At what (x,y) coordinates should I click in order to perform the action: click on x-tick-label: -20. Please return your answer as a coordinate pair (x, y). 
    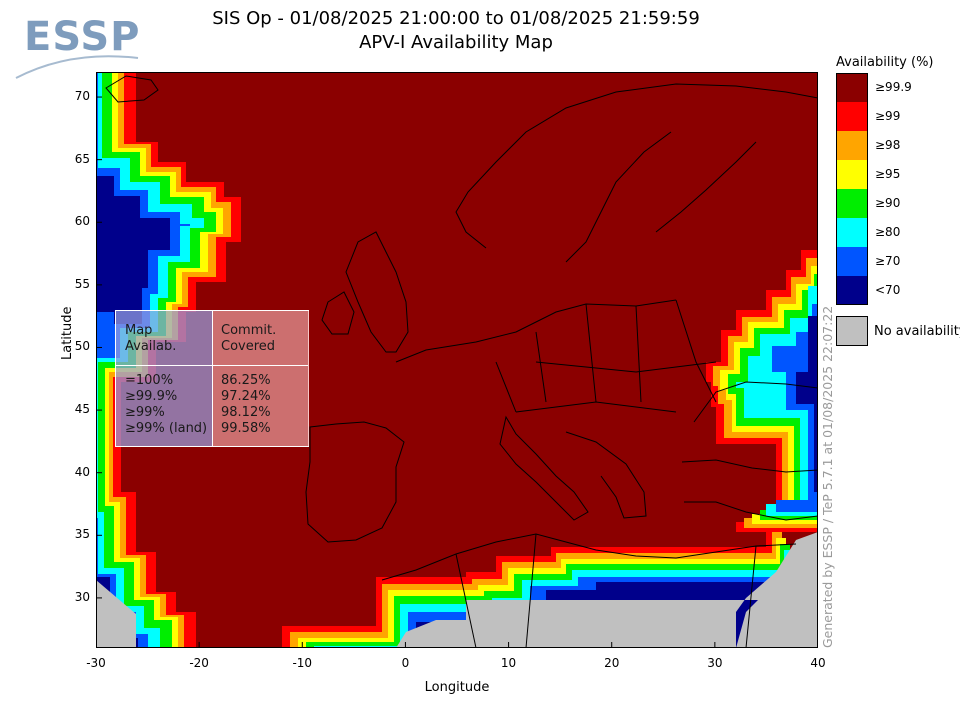
    Looking at the image, I should click on (199, 663).